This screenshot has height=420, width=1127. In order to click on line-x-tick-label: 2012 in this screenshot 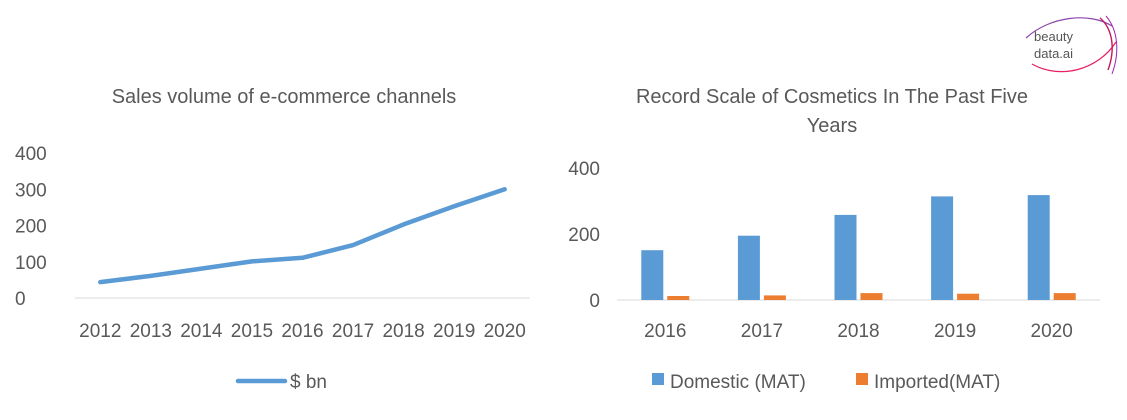, I will do `click(100, 331)`.